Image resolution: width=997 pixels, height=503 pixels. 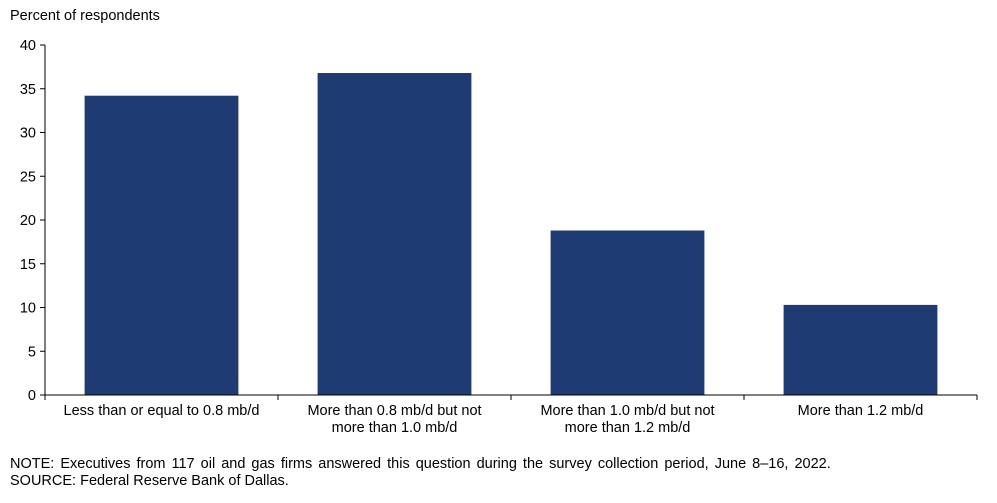 What do you see at coordinates (511, 397) in the screenshot?
I see `x-tick-group` at bounding box center [511, 397].